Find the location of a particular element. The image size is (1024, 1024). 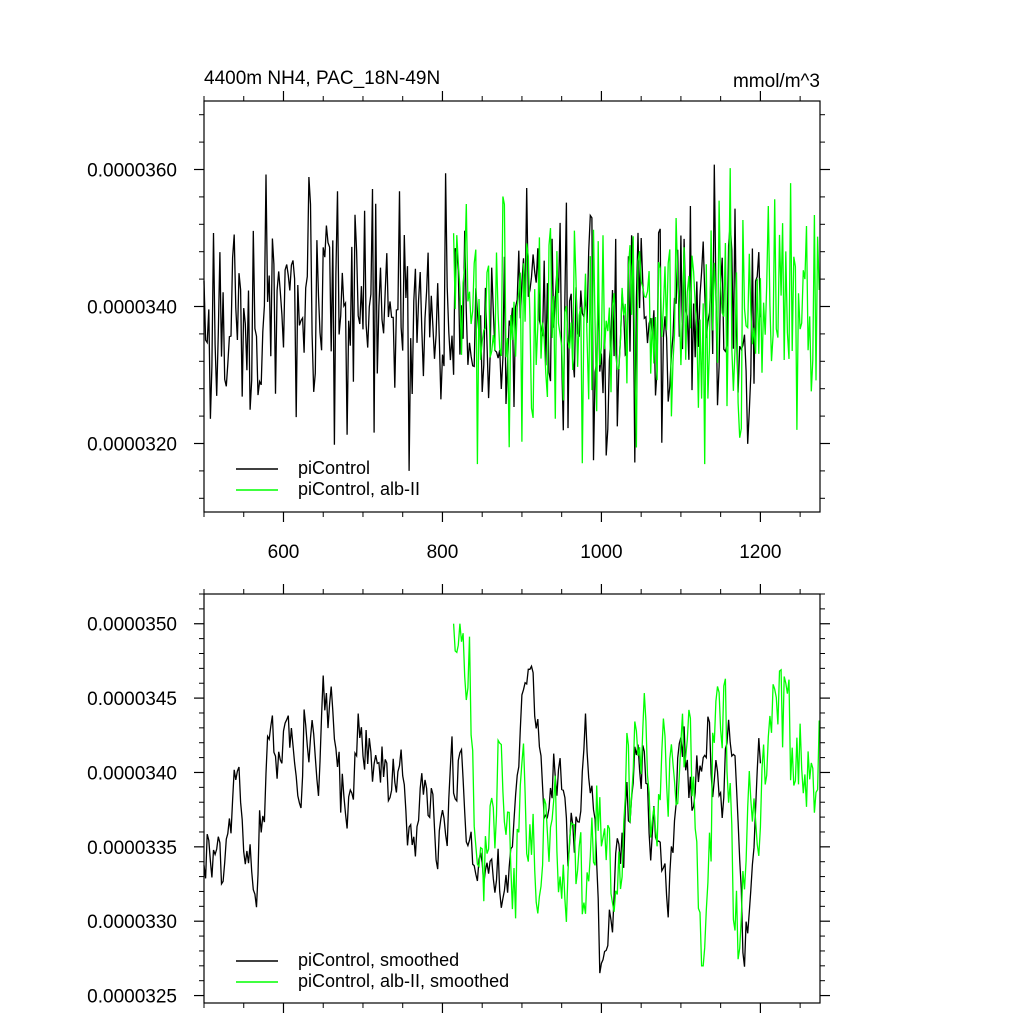

y-tick-label: 0.0000350 is located at coordinates (132, 625).